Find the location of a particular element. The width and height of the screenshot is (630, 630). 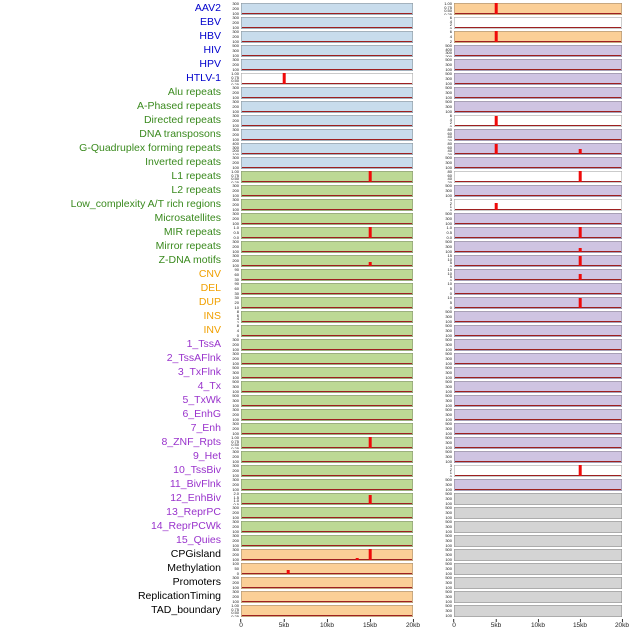

track-panel-left: 100 50 0 is located at coordinates (319, 569).